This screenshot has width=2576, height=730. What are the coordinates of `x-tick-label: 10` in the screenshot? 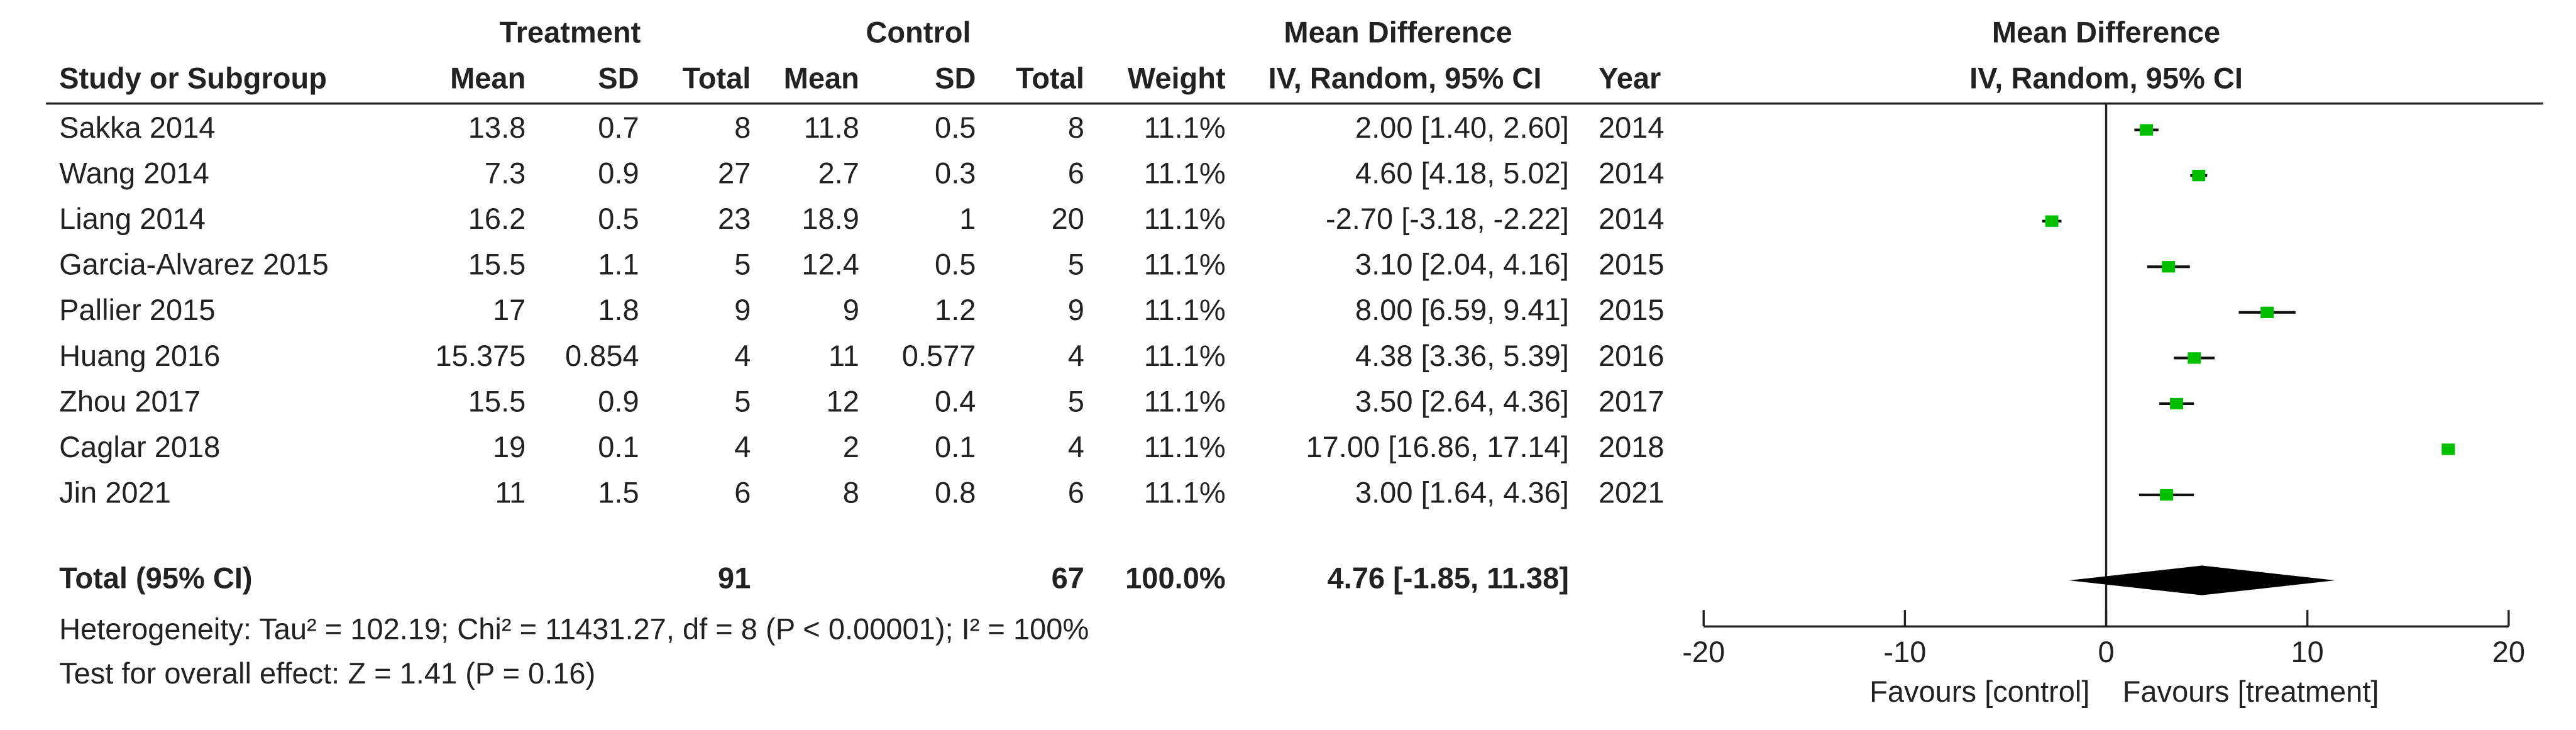 It's located at (2308, 651).